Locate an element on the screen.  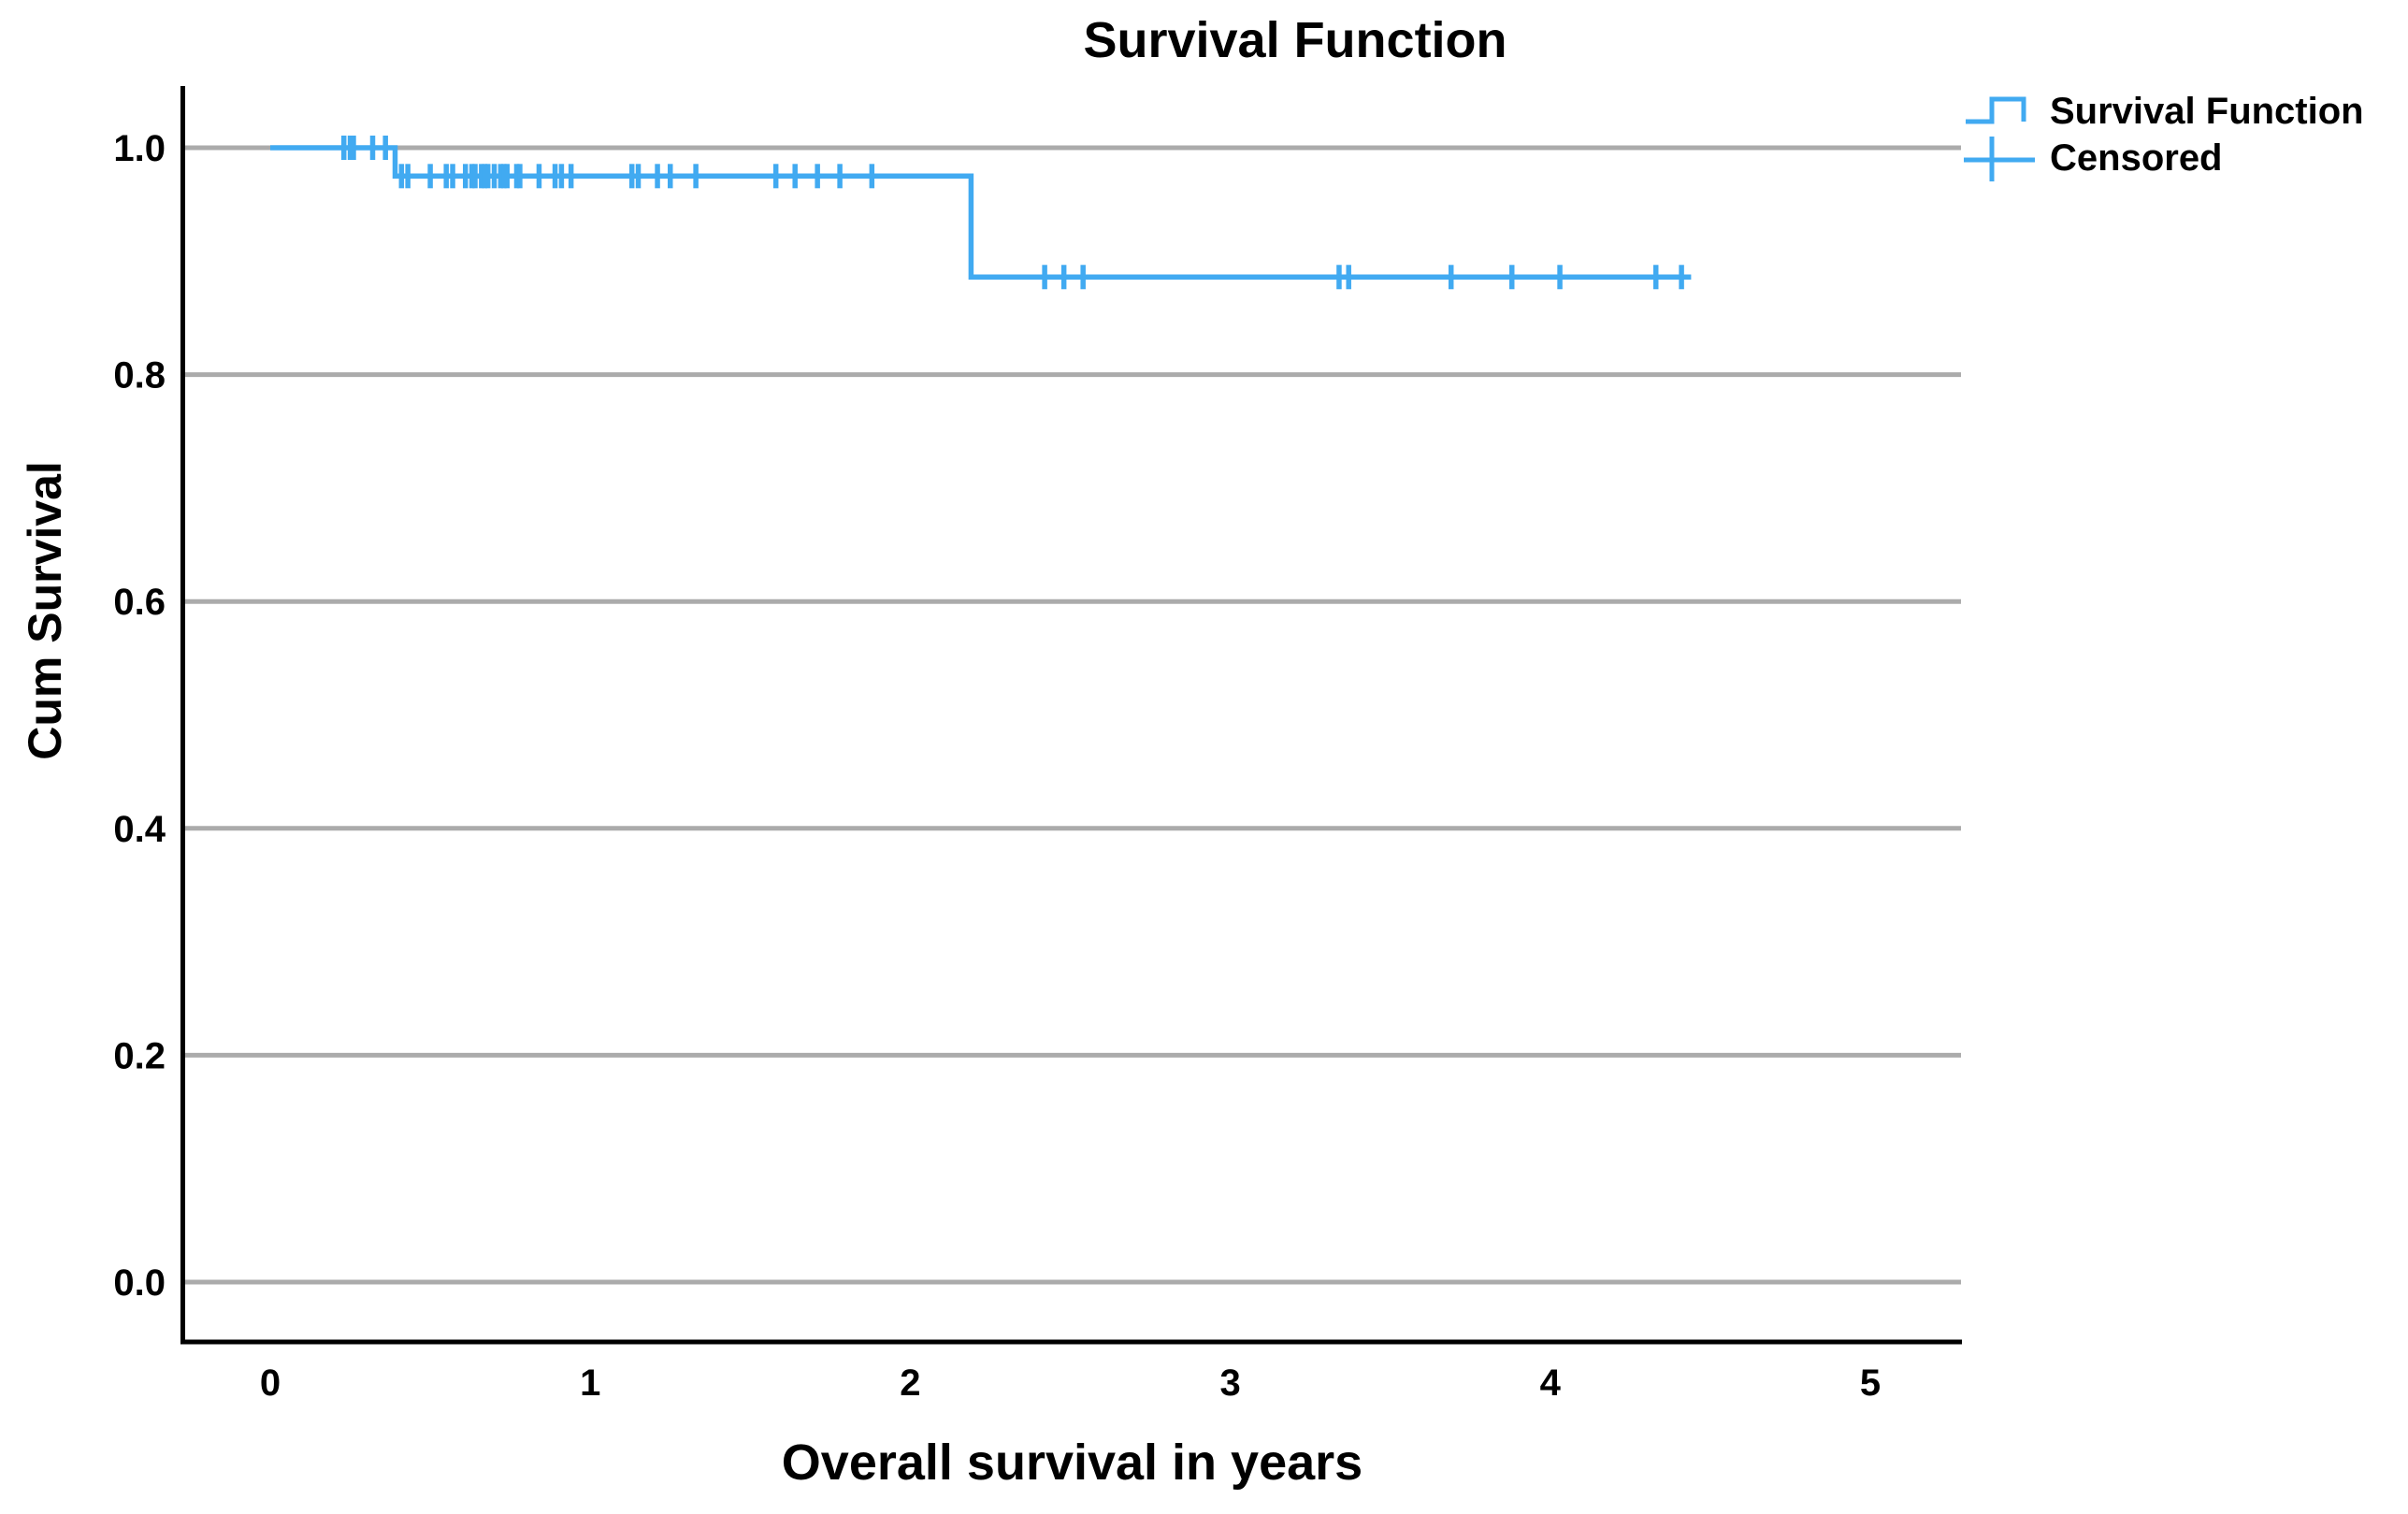
legend-label-censored: Censored is located at coordinates (2136, 158).